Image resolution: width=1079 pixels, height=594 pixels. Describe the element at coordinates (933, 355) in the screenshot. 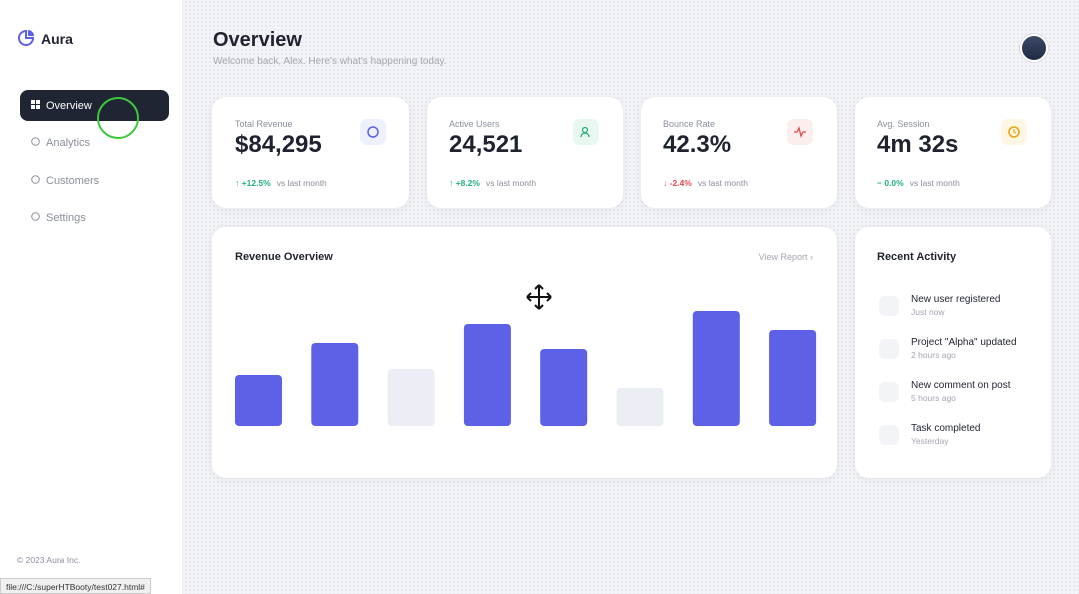

I see `activity-time: 2 hours ago` at that location.